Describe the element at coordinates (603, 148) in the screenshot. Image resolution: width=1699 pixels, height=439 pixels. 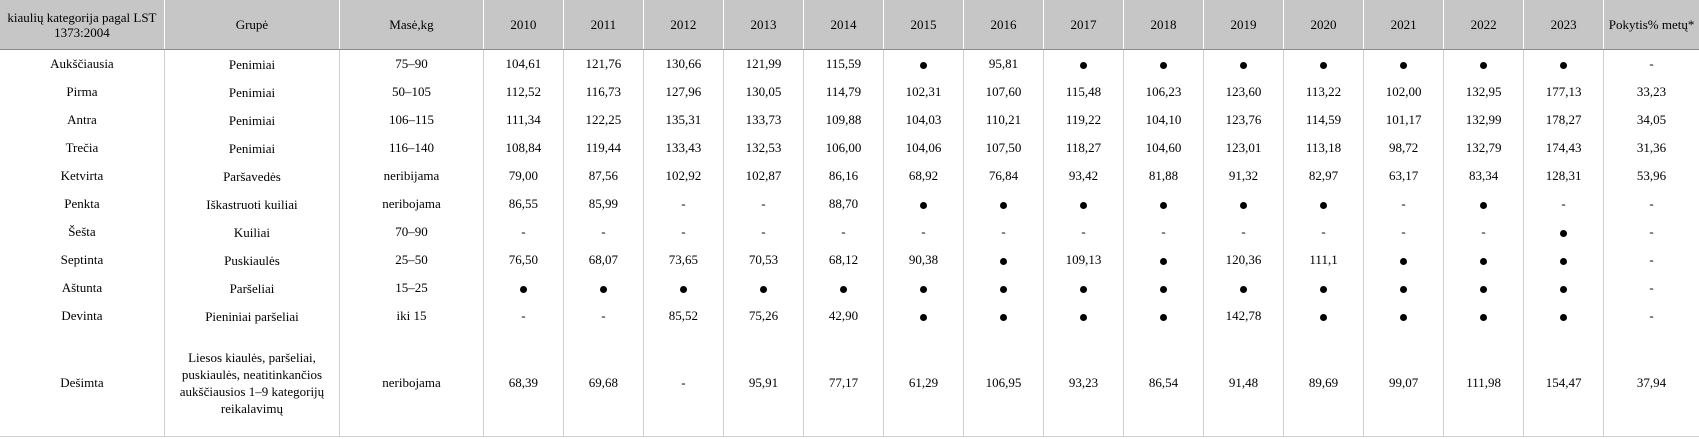
I see `price-cell: 119,44` at that location.